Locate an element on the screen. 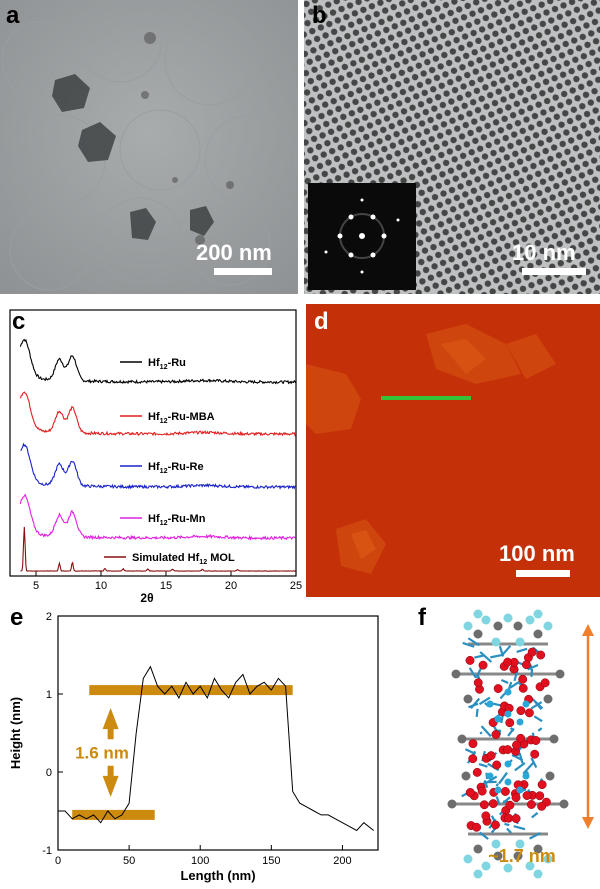  panel-a-scale-label: 200 nm is located at coordinates (234, 252).